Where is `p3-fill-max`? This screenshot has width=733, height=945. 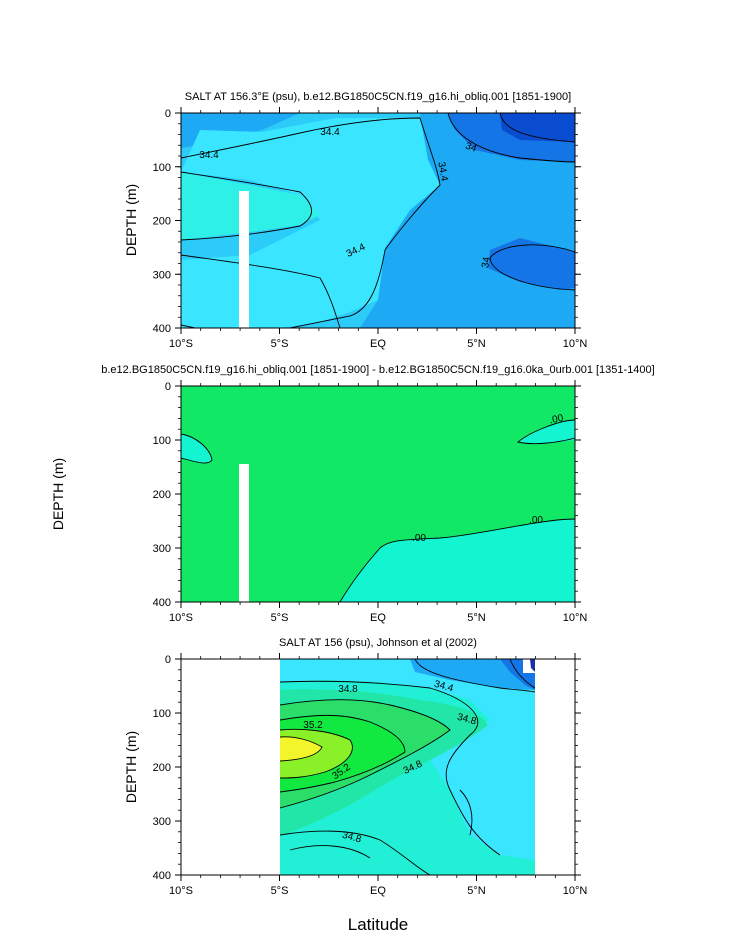 p3-fill-max is located at coordinates (301, 748).